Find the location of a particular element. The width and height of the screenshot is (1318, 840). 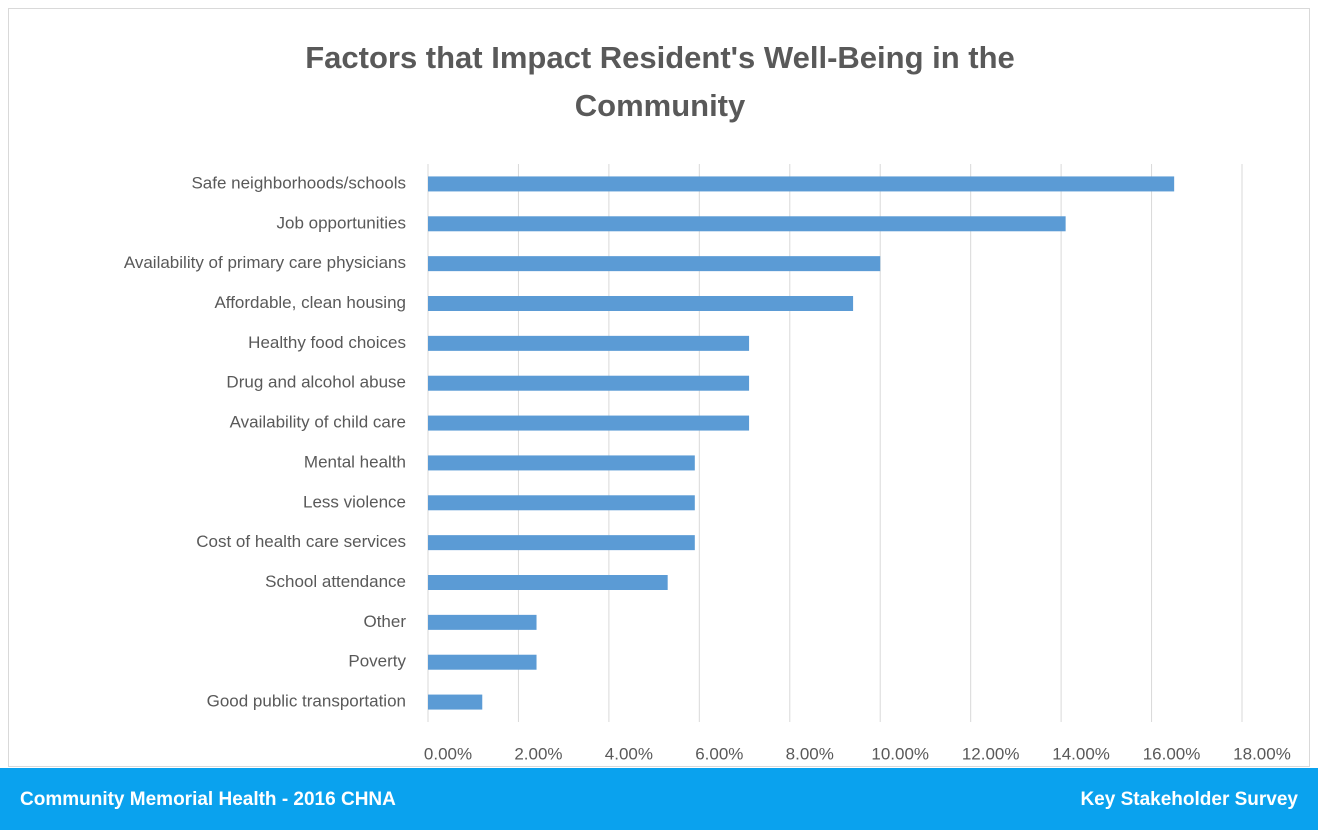

x-tick-label: 6.00% is located at coordinates (719, 753).